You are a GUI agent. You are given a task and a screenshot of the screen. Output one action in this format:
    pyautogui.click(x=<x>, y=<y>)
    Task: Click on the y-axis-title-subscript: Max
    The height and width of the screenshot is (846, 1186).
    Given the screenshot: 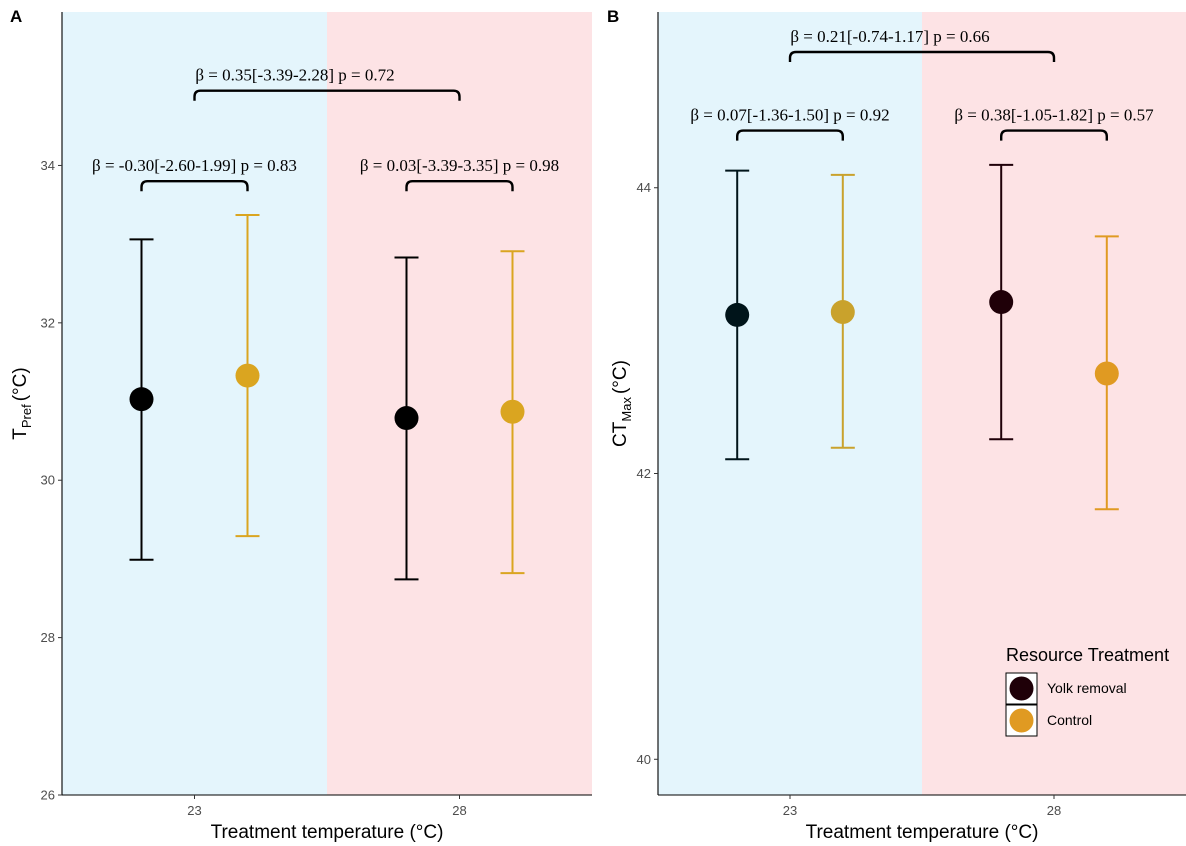 What is the action you would take?
    pyautogui.click(x=626, y=409)
    